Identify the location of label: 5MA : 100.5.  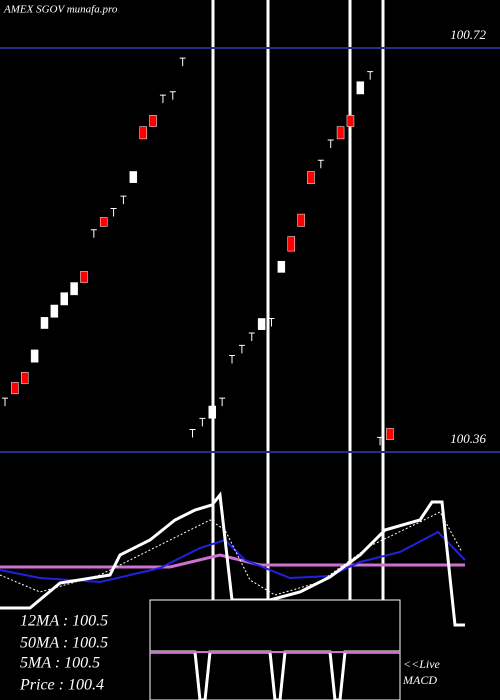
(60, 663).